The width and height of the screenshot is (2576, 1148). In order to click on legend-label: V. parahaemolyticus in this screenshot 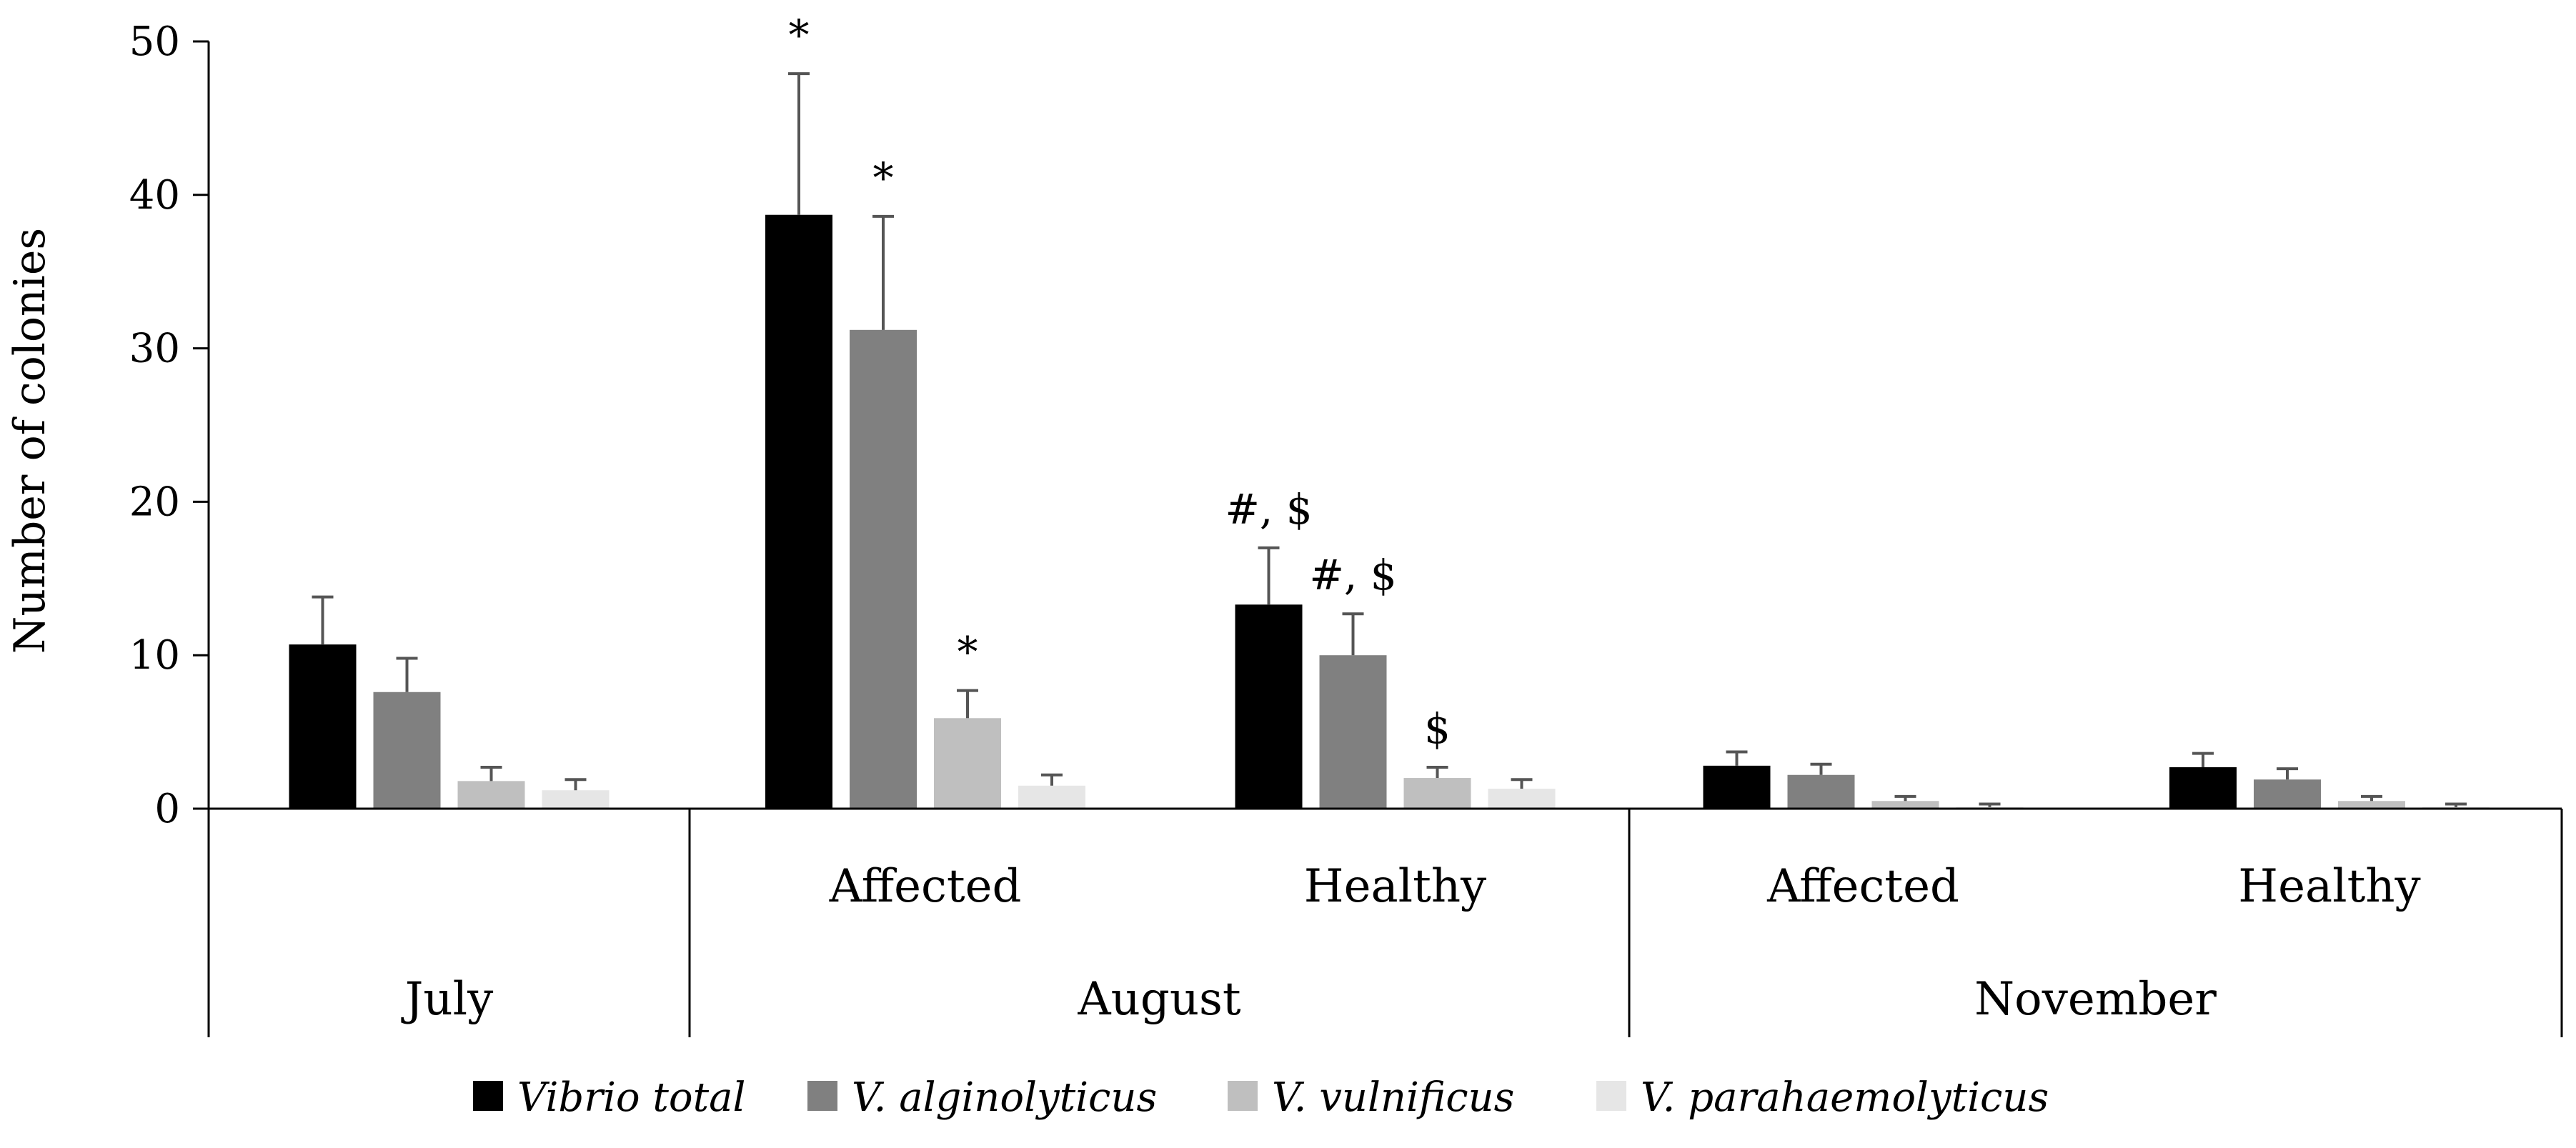, I will do `click(1845, 1097)`.